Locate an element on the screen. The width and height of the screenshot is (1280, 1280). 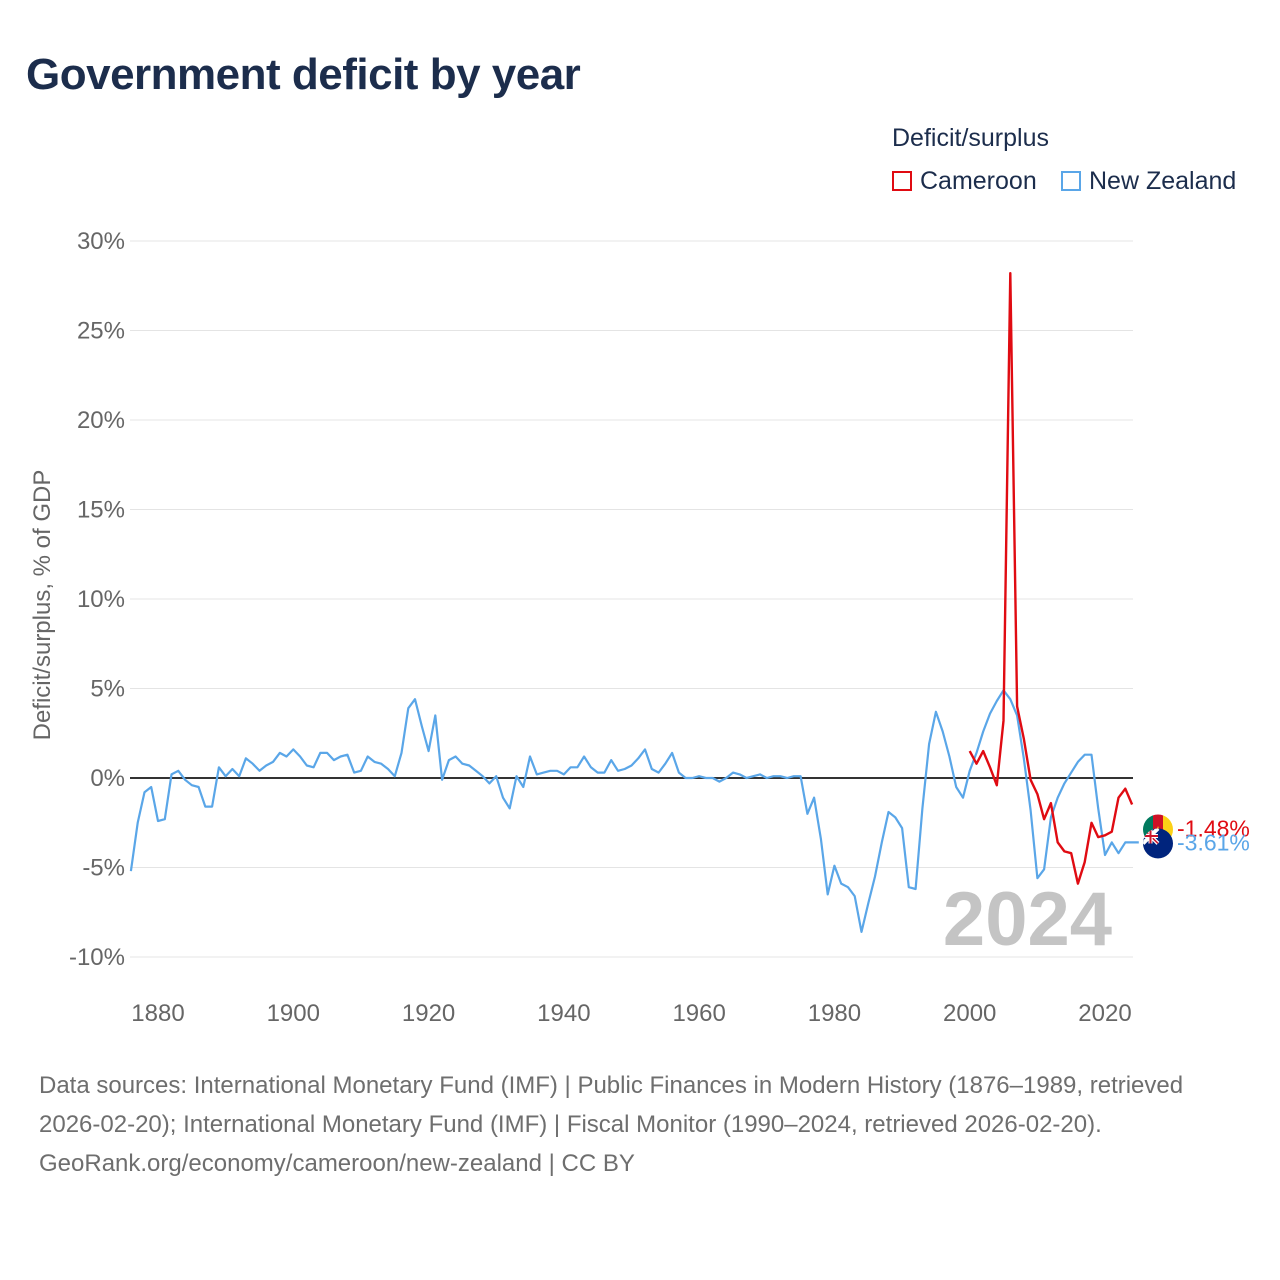
x-axis-ticks: 1880 1900 1920 1940 1960 1980 2000 2020 is located at coordinates (631, 1013).